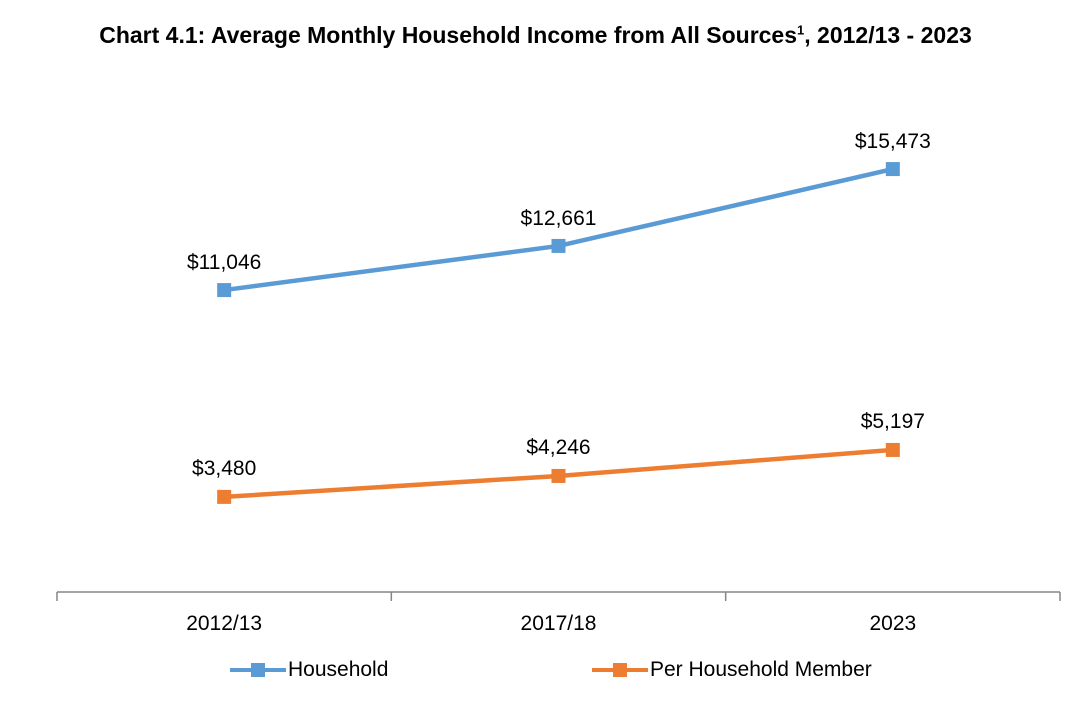 The height and width of the screenshot is (704, 1071). What do you see at coordinates (338, 669) in the screenshot?
I see `legend-label-household: Household` at bounding box center [338, 669].